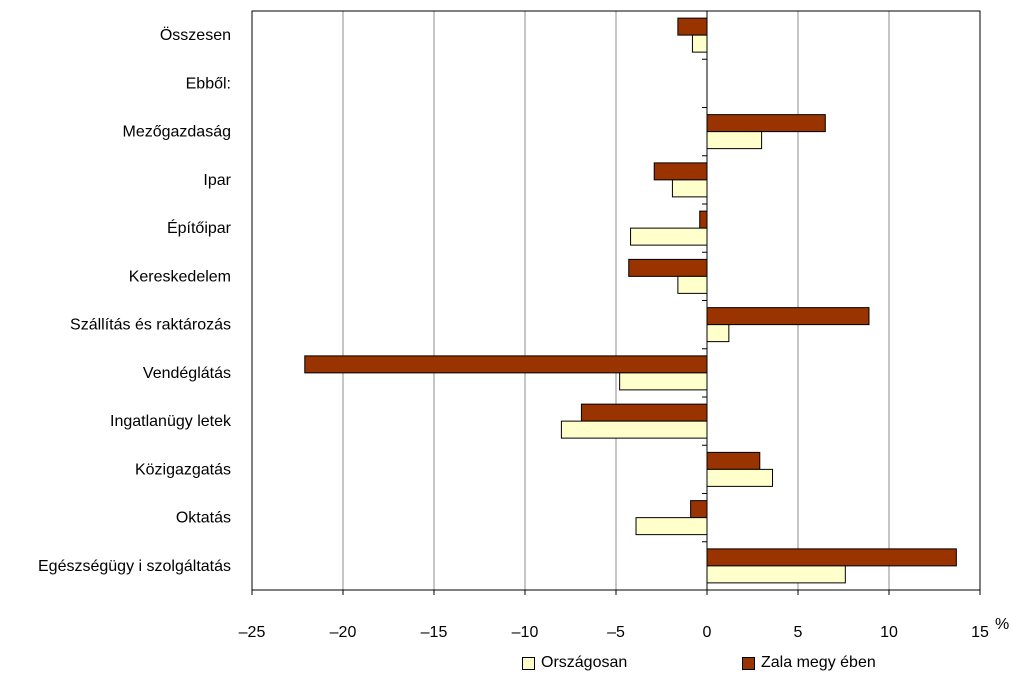 The image size is (1014, 673). What do you see at coordinates (176, 132) in the screenshot?
I see `category-label: Mezőgazdaság` at bounding box center [176, 132].